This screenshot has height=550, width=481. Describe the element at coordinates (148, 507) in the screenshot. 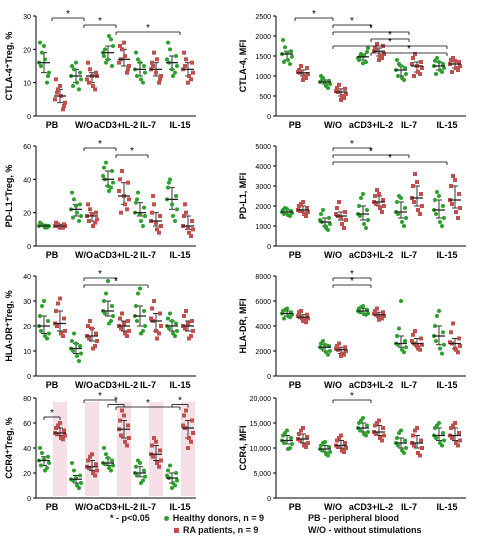

I see `x-tick-label: IL-7` at that location.